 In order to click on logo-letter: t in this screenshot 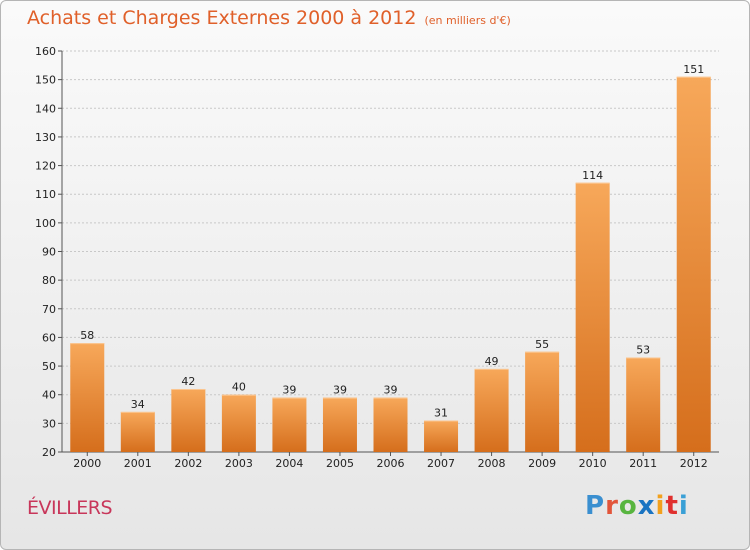, I will do `click(672, 506)`.